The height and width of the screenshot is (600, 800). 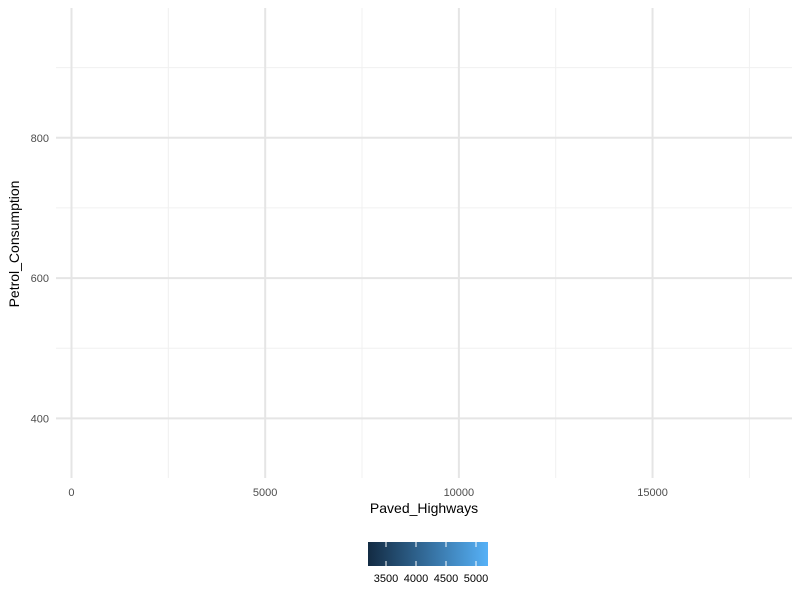 What do you see at coordinates (367, 493) in the screenshot?
I see `x-axis-tick-labels: 0 5000 10000 15000` at bounding box center [367, 493].